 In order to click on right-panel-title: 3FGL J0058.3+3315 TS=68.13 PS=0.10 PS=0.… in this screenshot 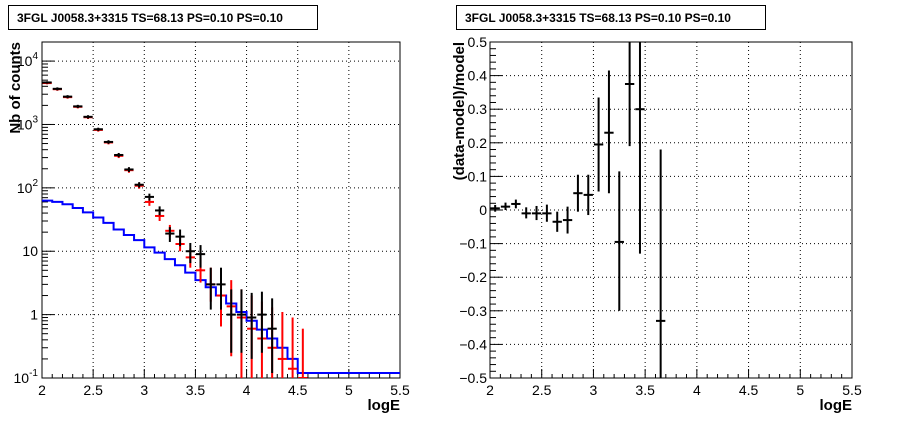, I will do `click(611, 17)`.